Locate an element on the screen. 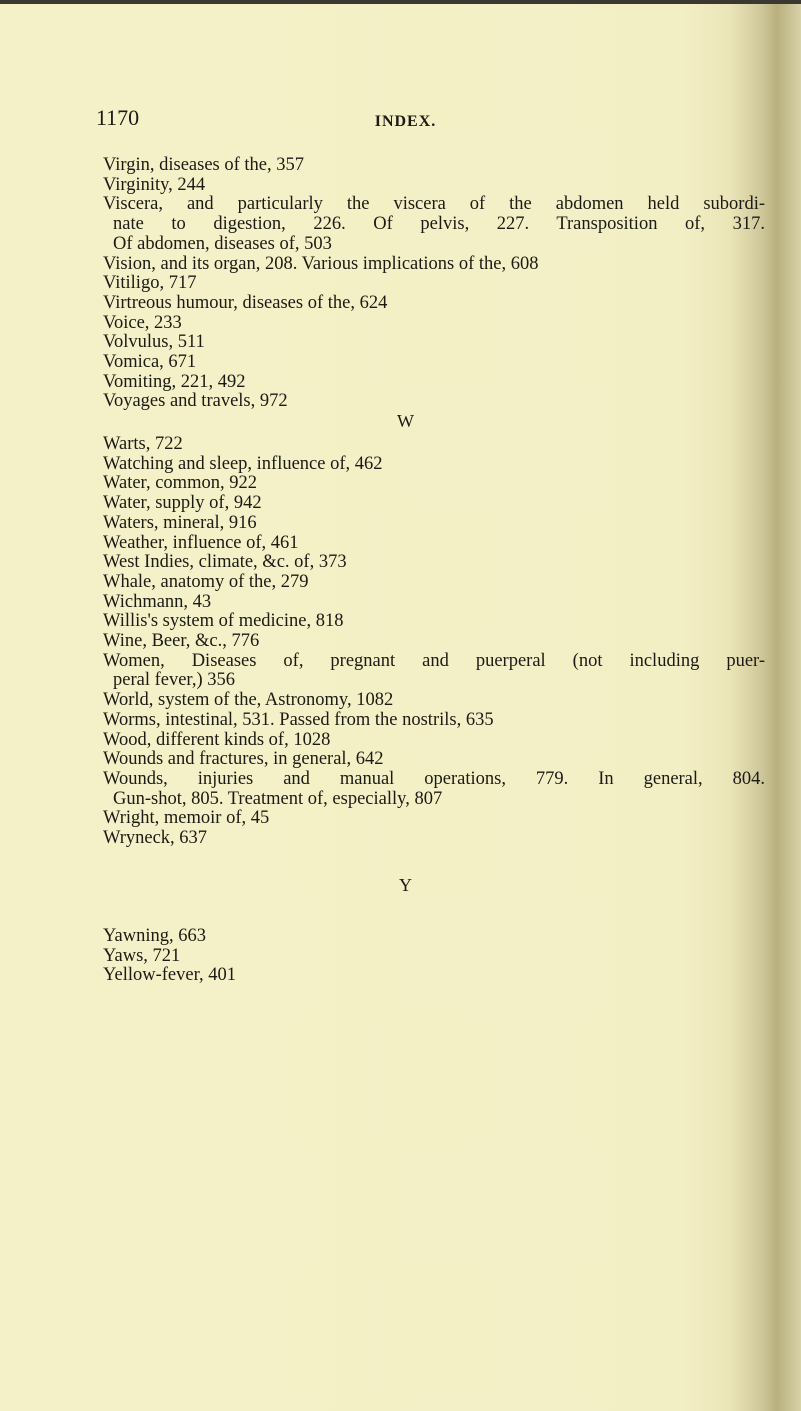  index-entry-line: Wryneck, 637 is located at coordinates (155, 838).